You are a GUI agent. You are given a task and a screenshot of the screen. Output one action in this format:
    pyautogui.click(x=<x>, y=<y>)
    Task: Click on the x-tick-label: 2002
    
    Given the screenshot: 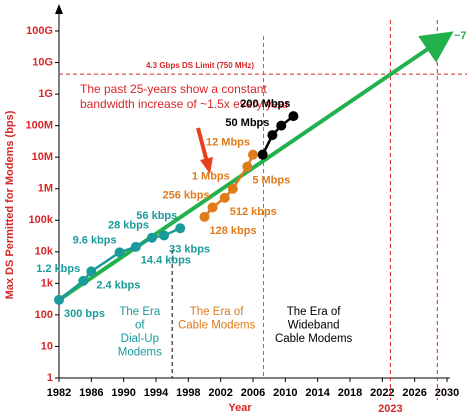 What is the action you would take?
    pyautogui.click(x=220, y=393)
    